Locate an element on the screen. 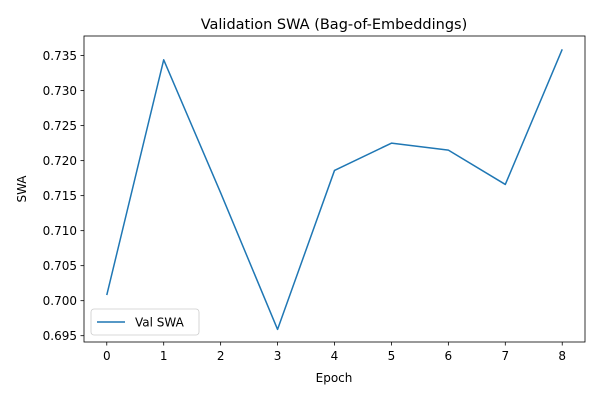  x-axis-ticks: 0 1 2 3 4 5 6 7 8 is located at coordinates (334, 352).